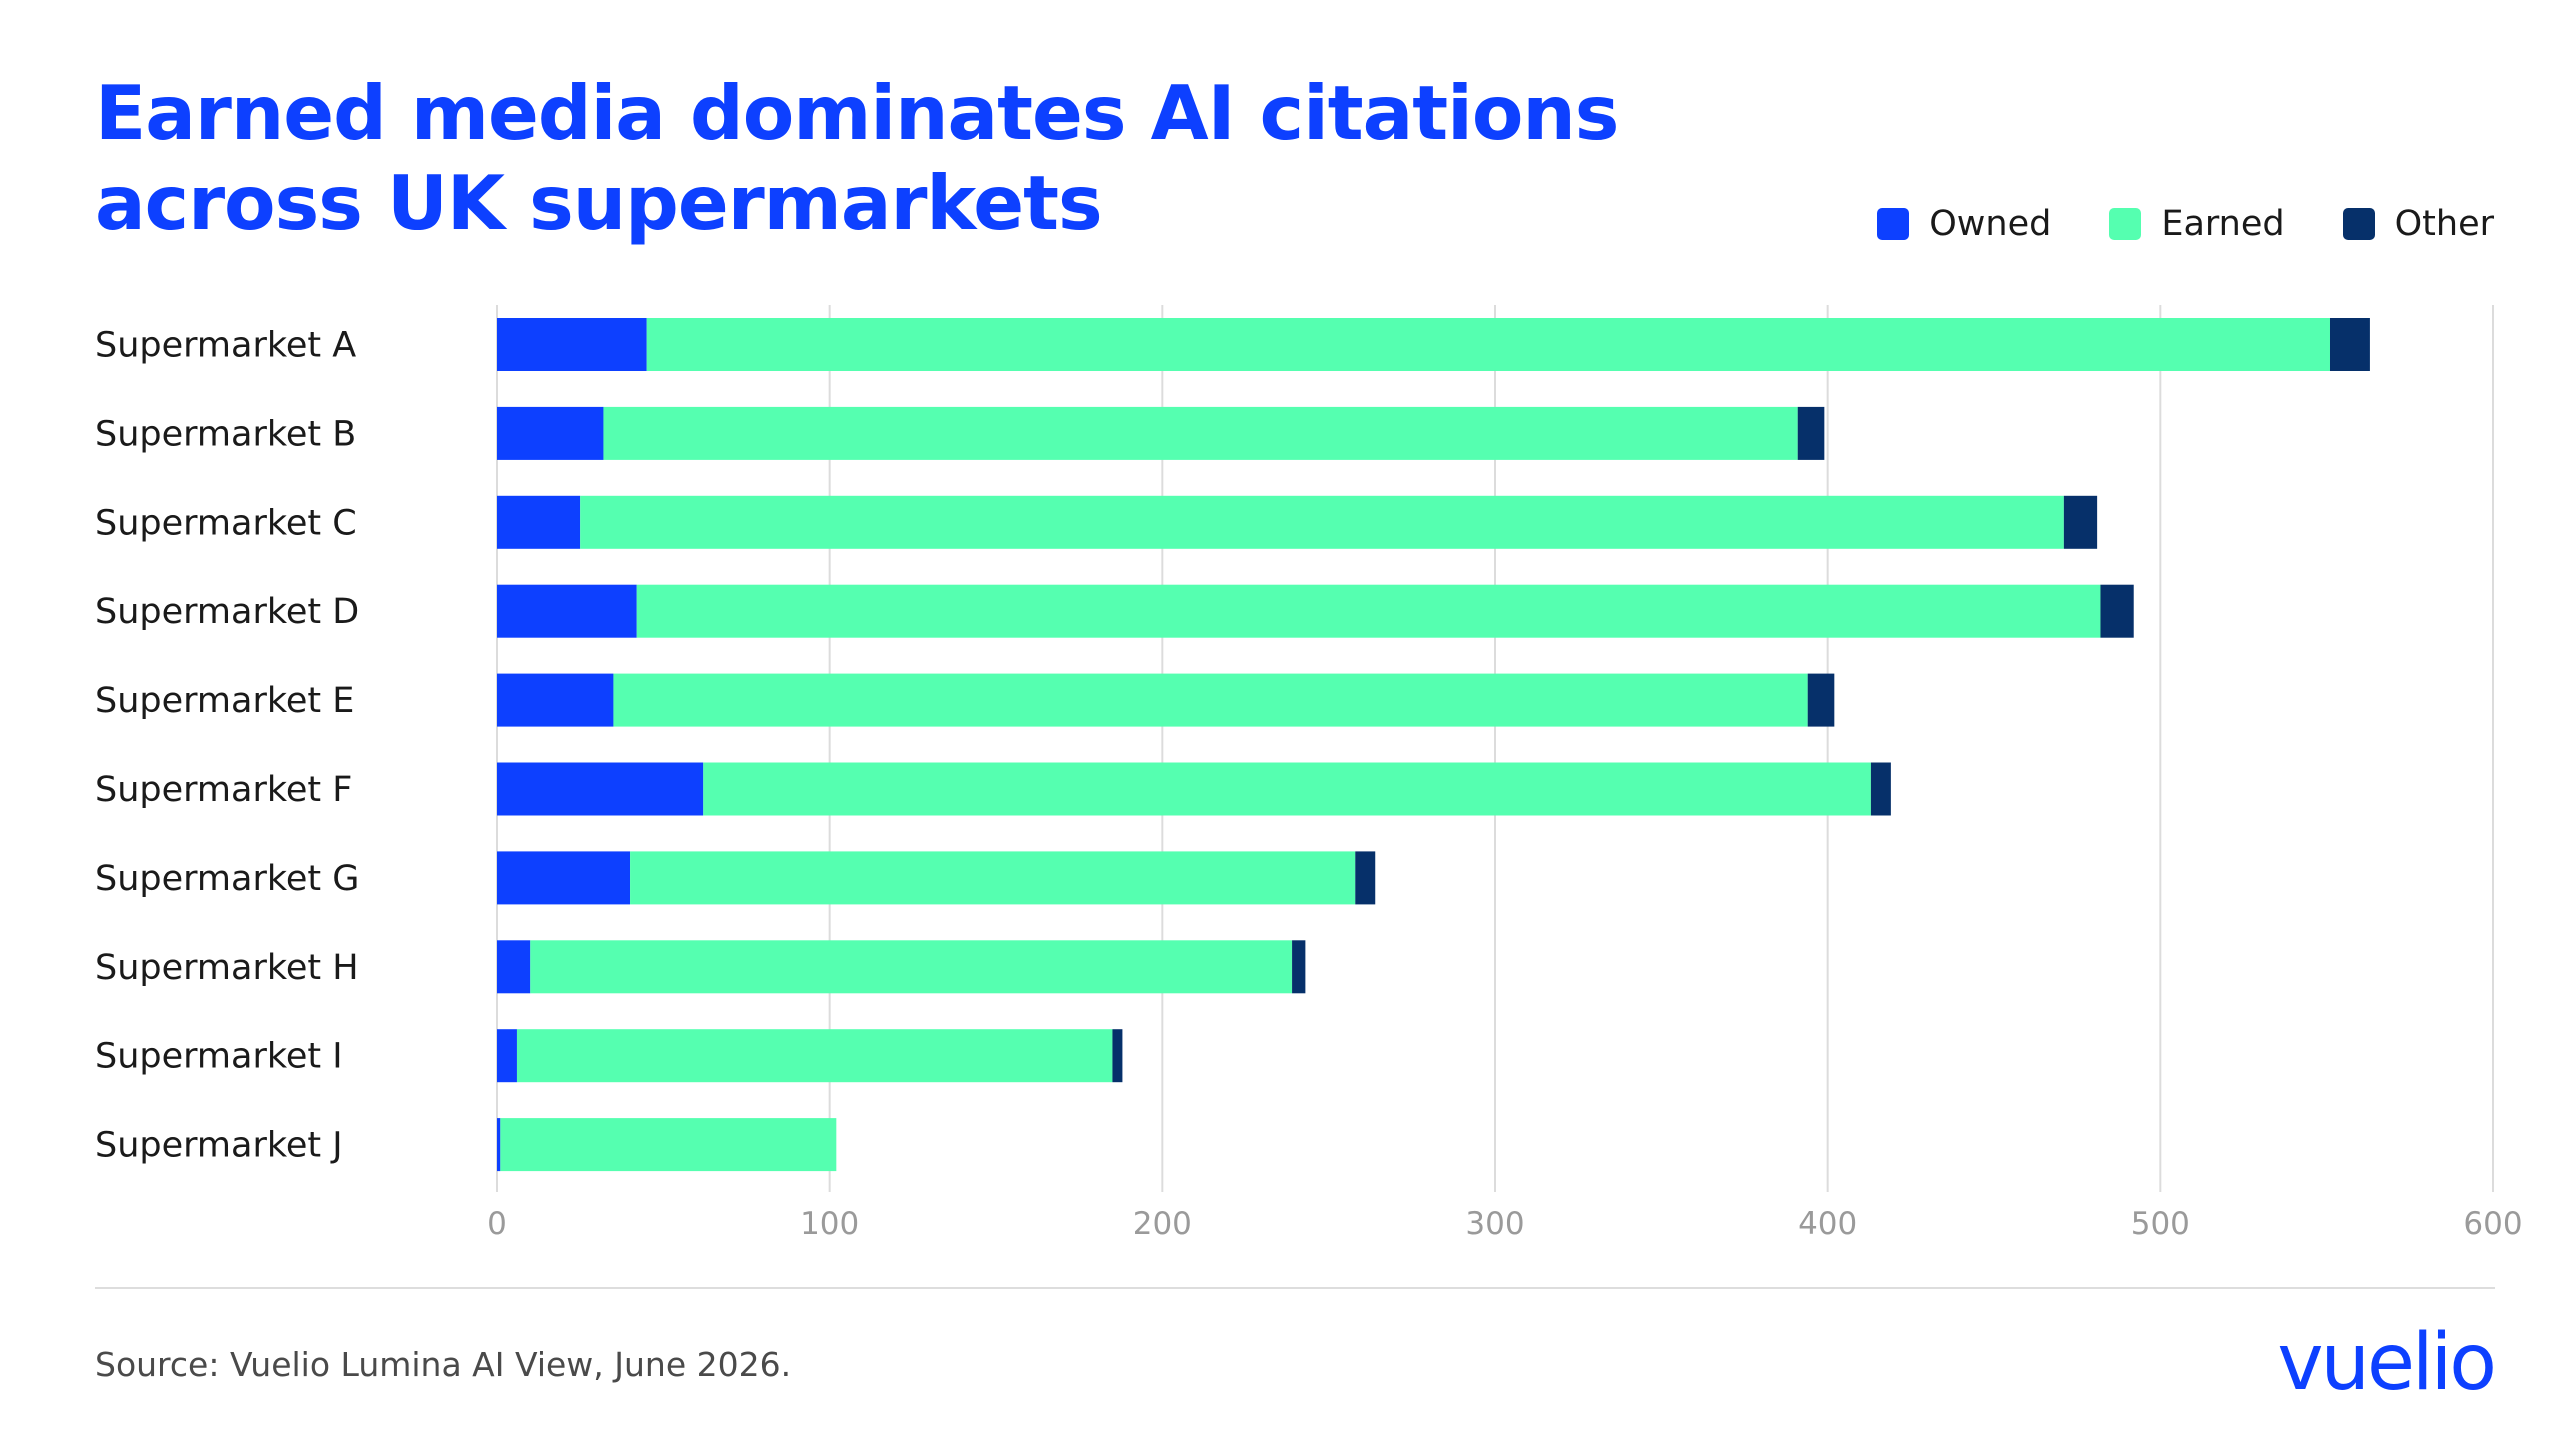  Describe the element at coordinates (1162, 1224) in the screenshot. I see `x-tick-label-200: 200` at that location.